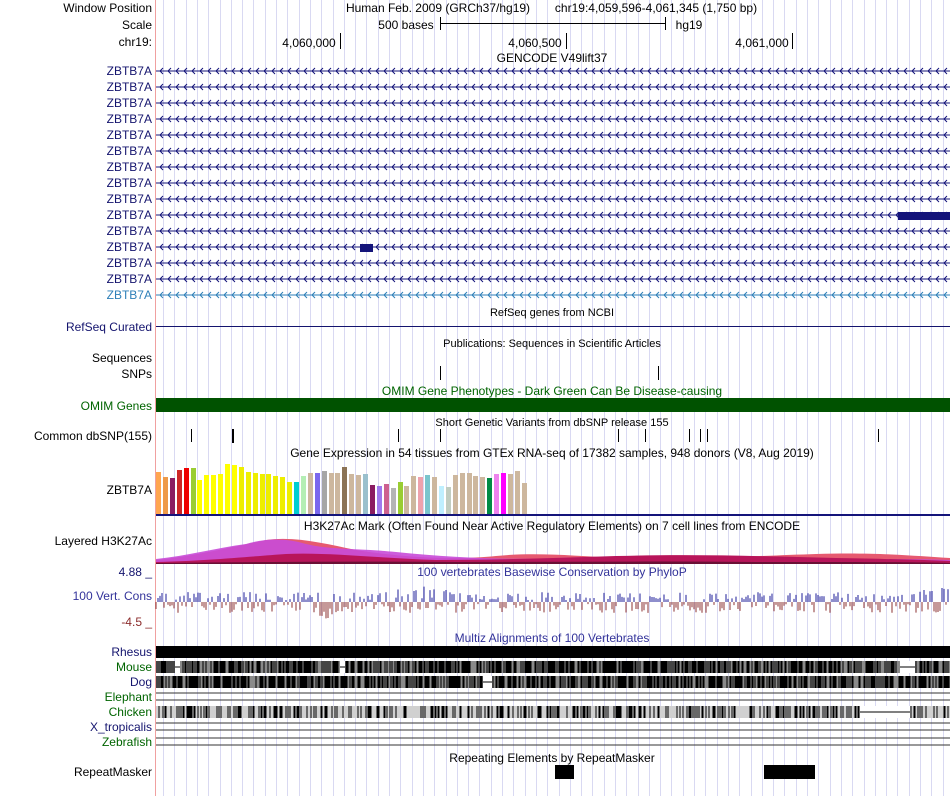 The image size is (950, 796). I want to click on dbsnp-track-label: Common dbSNP(155), so click(92, 436).